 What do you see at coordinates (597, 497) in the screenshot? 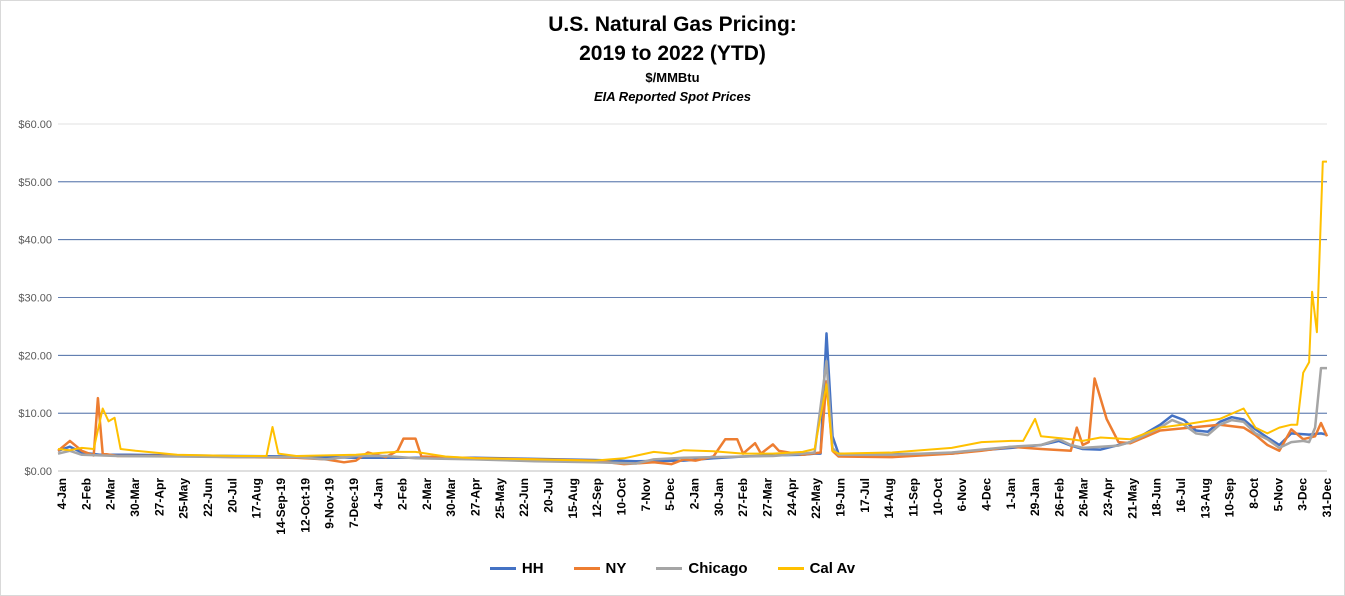
I see `x-tick-label: 12-Sep` at bounding box center [597, 497].